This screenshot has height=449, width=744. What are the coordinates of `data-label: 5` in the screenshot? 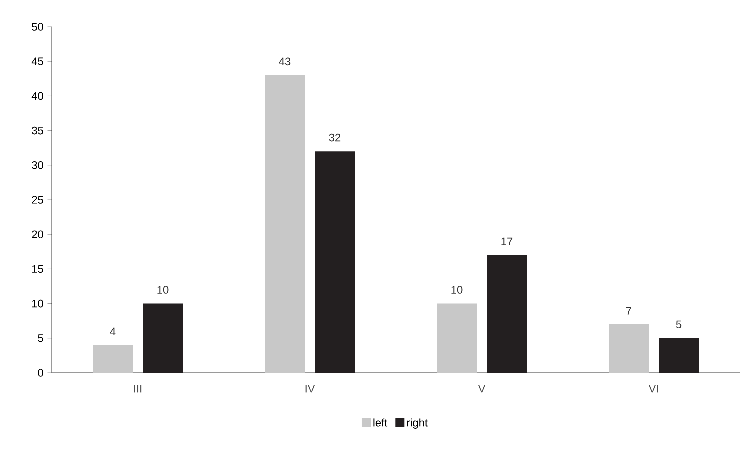 It's located at (679, 324).